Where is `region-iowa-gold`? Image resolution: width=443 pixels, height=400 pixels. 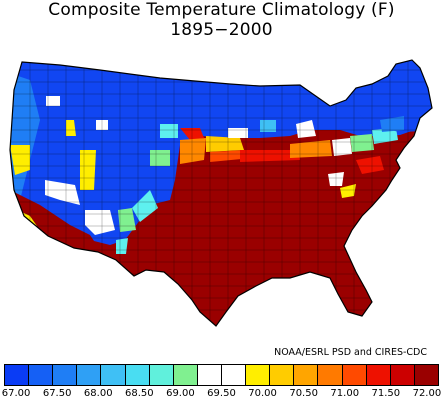 region-iowa-gold is located at coordinates (225, 144).